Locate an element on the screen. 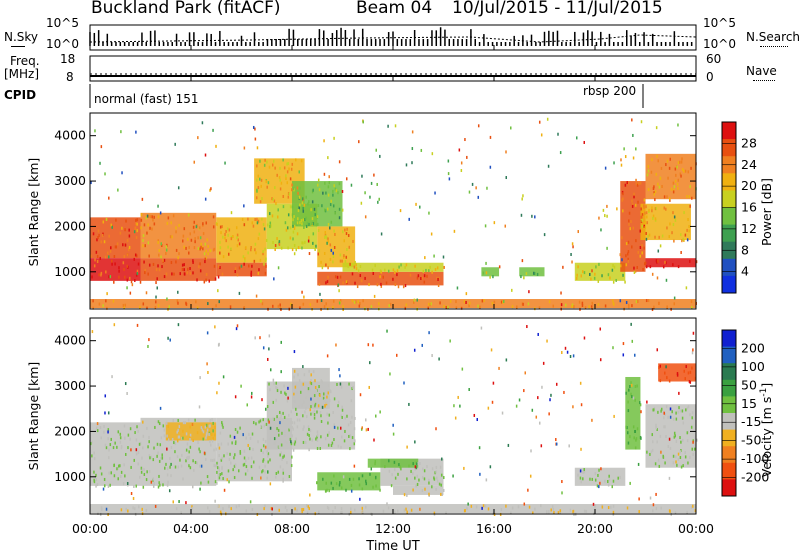  time-axis-label: Time UT is located at coordinates (392, 546).